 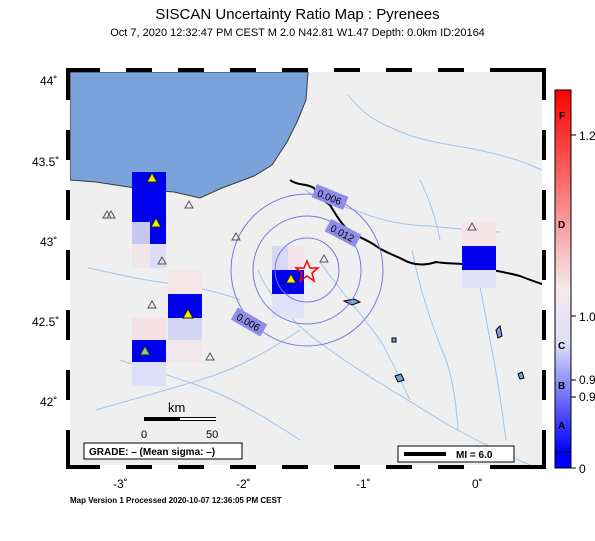 I want to click on scale-label-50: 50, so click(x=212, y=435).